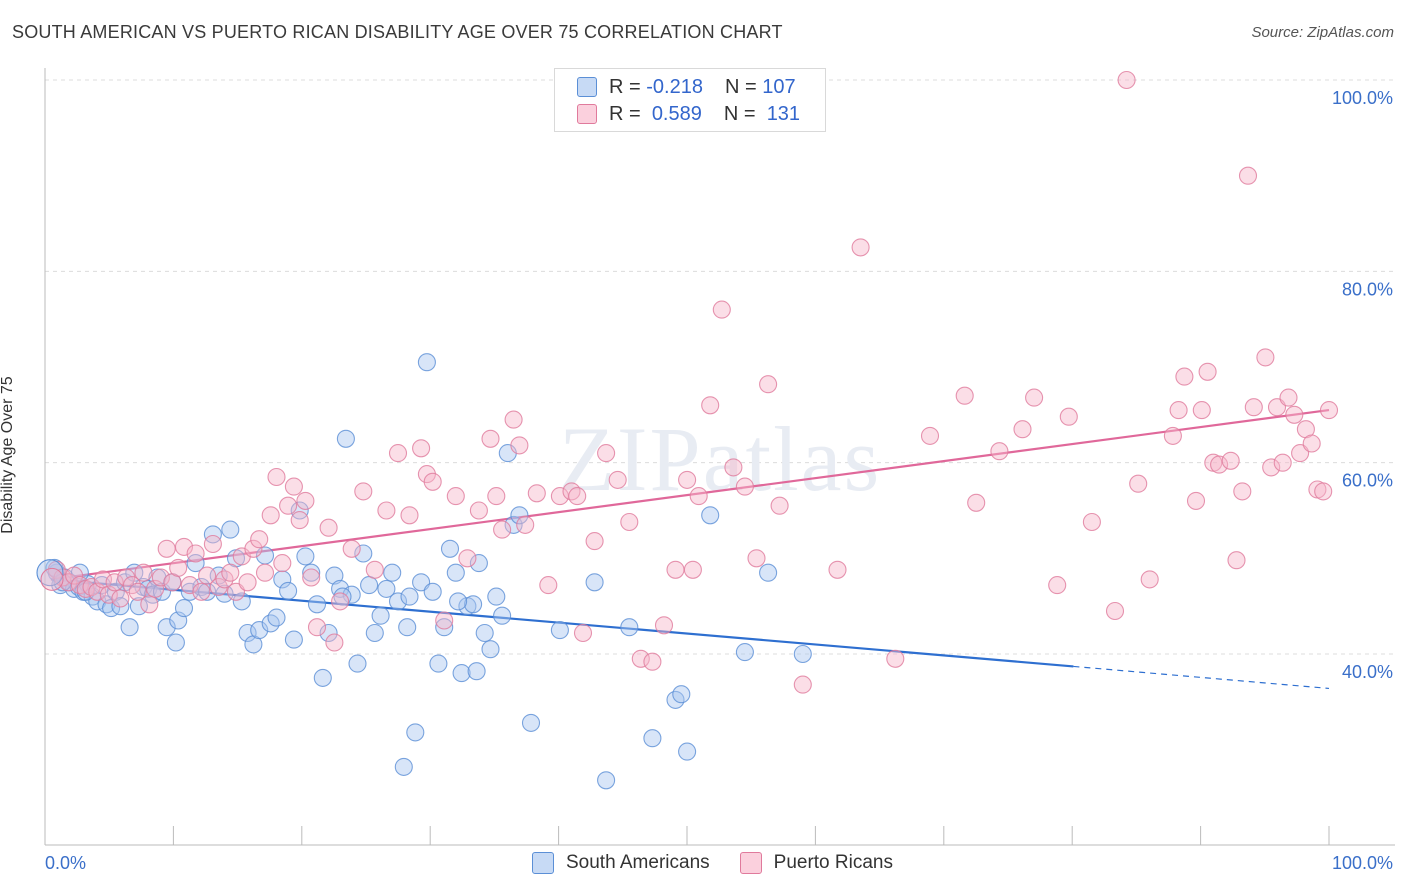  I want to click on correlation-legend: R = -0.218 N = 107 R = 0.589 N = 131, so click(690, 100).